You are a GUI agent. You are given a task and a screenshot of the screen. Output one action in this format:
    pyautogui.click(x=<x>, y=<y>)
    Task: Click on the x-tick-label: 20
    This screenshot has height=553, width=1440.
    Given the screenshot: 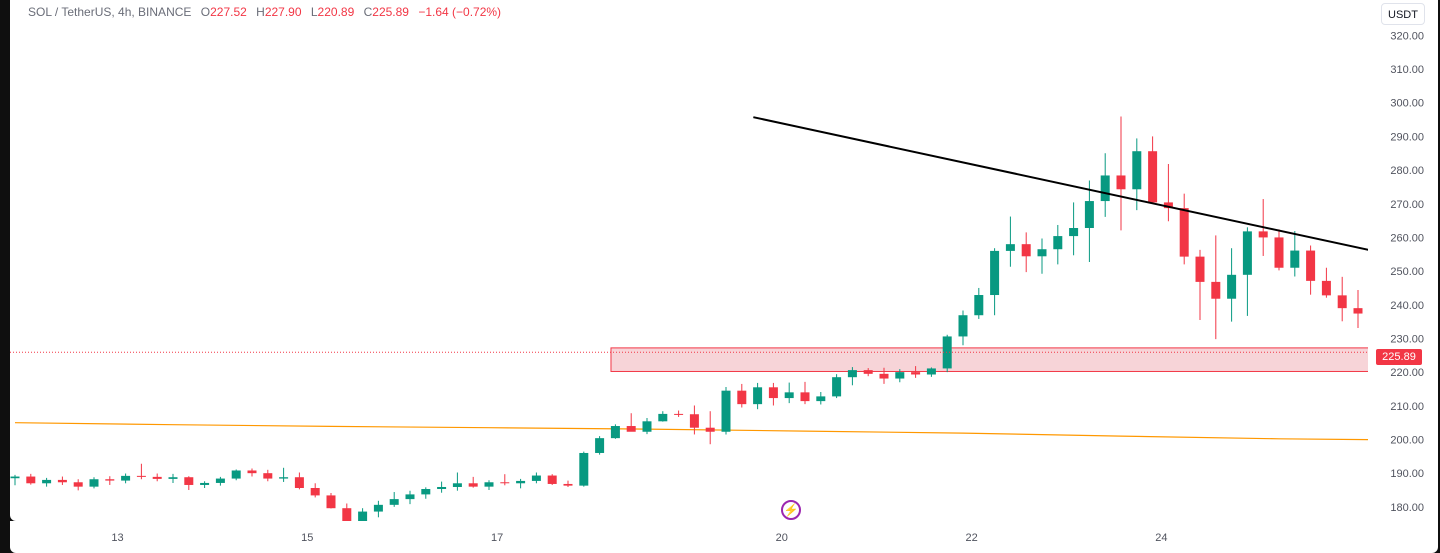 What is the action you would take?
    pyautogui.click(x=782, y=538)
    